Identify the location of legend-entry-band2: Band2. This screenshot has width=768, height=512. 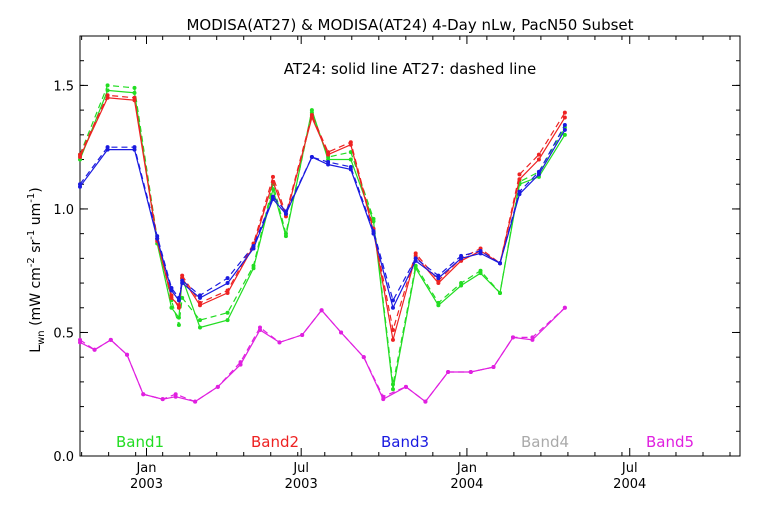
(275, 442).